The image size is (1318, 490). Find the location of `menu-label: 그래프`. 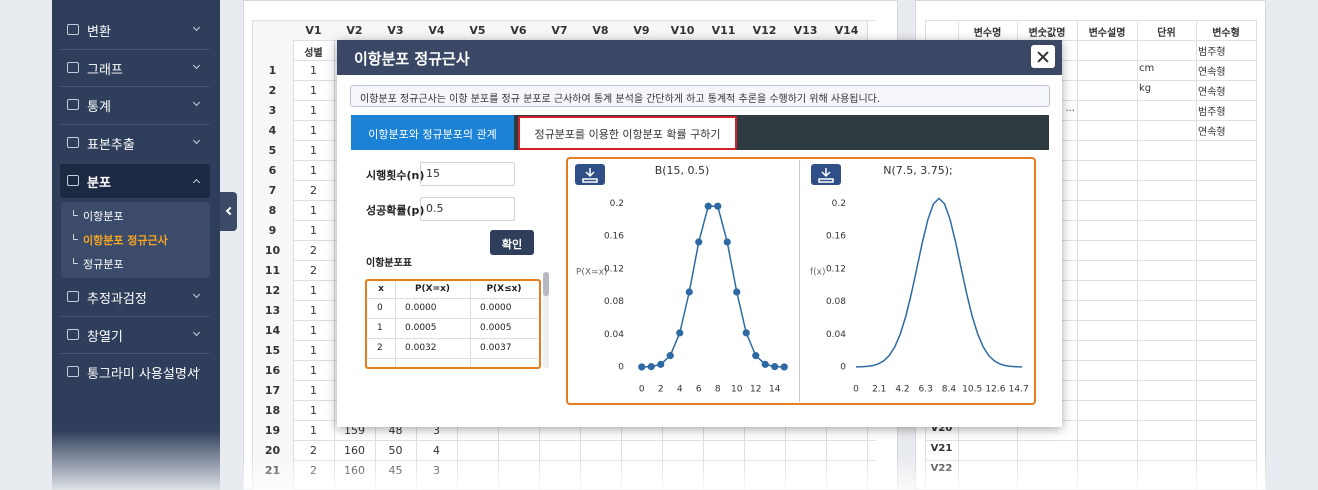

menu-label: 그래프 is located at coordinates (105, 70).